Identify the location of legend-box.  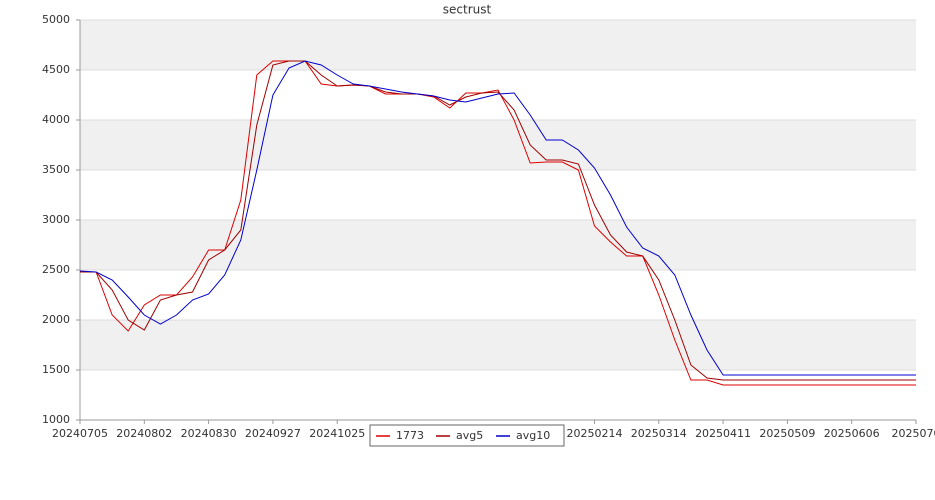
(467, 435).